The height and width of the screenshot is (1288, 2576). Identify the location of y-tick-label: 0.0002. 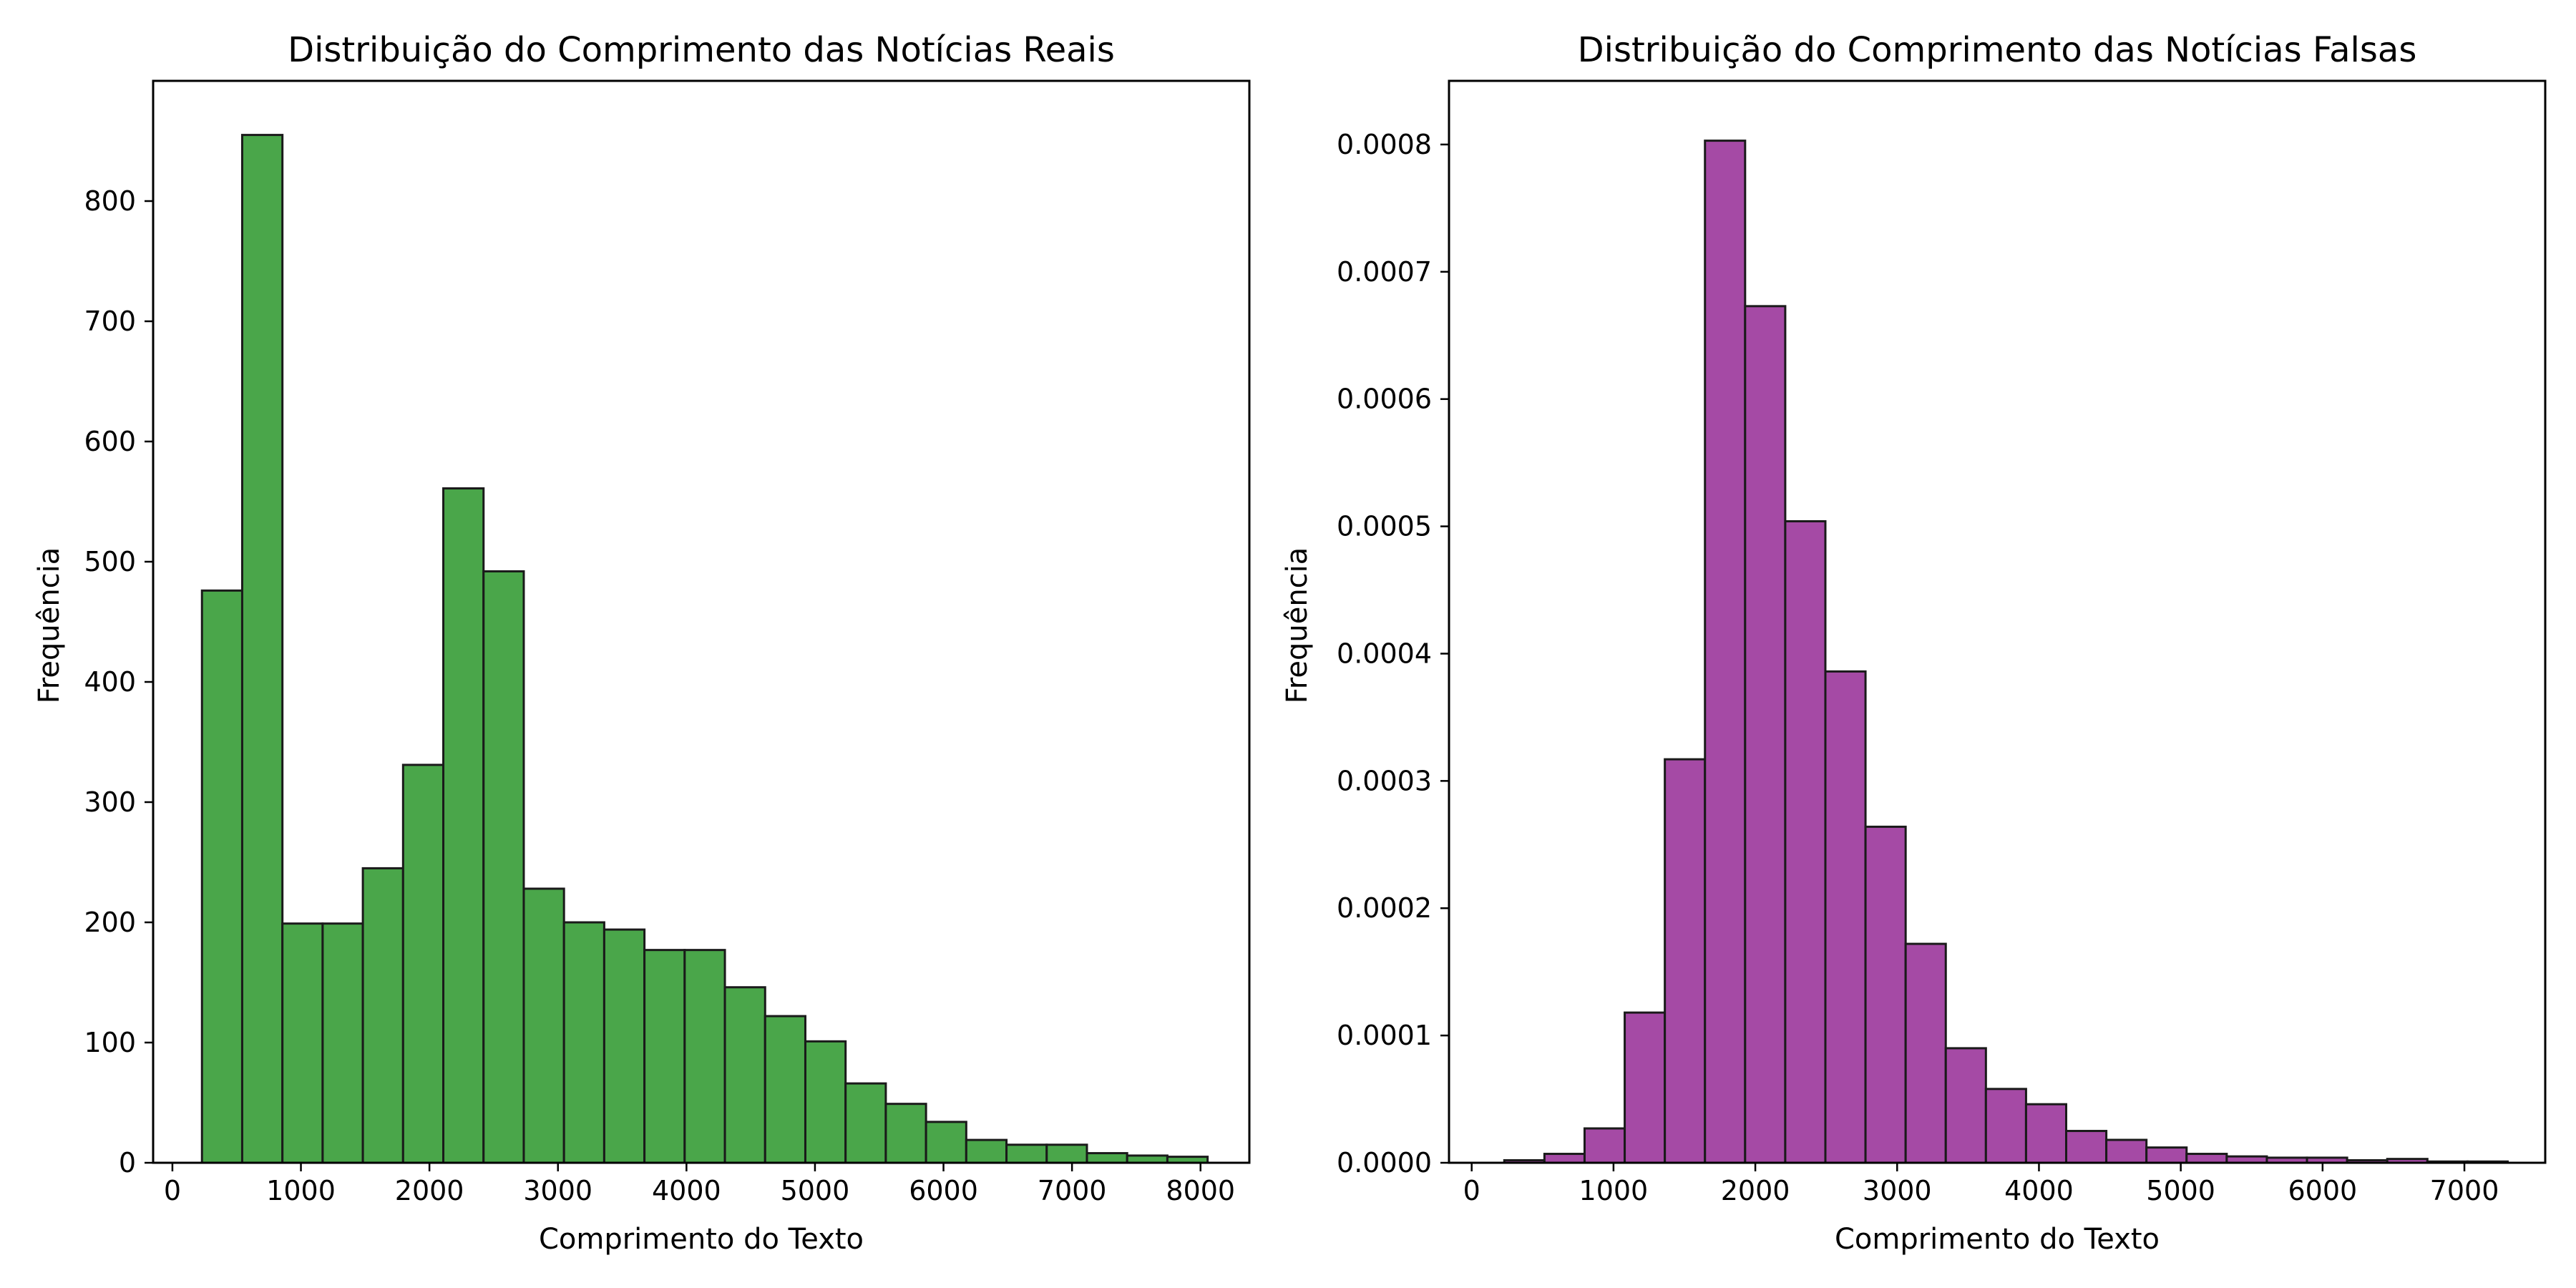
(1384, 908).